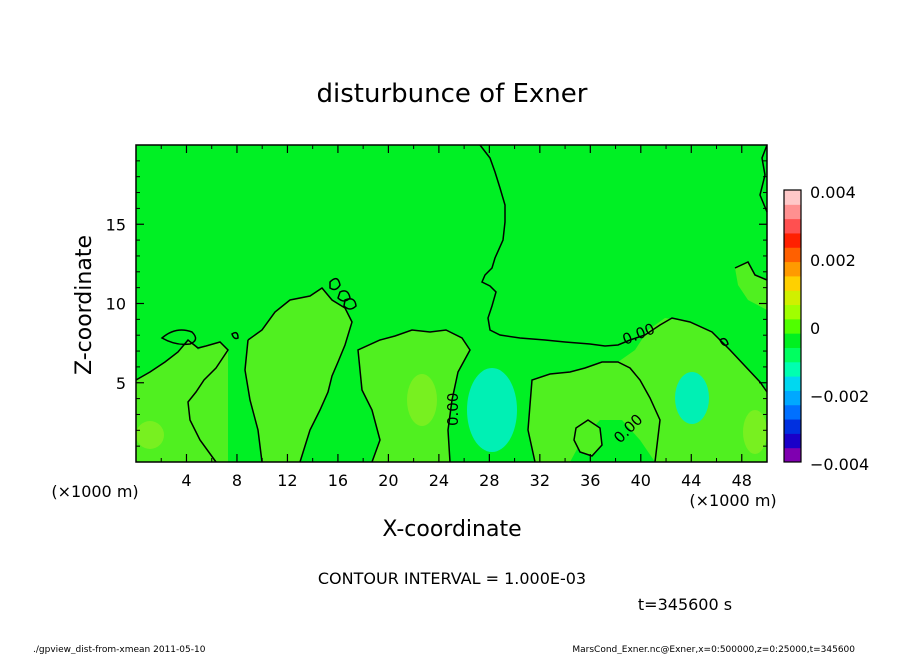 The height and width of the screenshot is (654, 904). What do you see at coordinates (388, 480) in the screenshot?
I see `x-tick-label: 20` at bounding box center [388, 480].